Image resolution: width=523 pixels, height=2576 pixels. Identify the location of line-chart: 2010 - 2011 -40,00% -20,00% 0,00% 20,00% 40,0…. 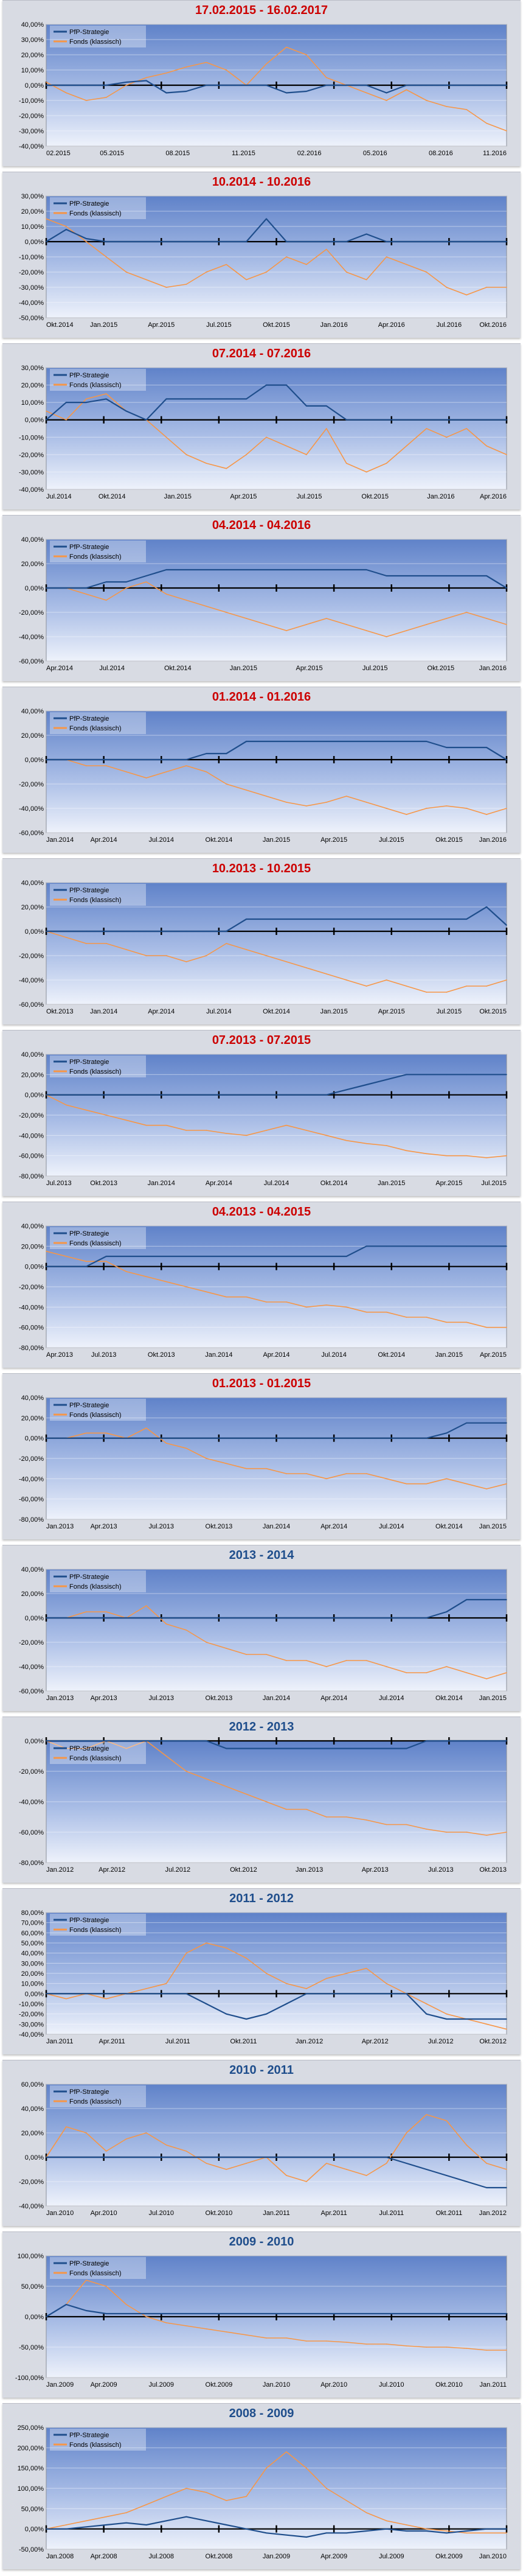
(263, 2140).